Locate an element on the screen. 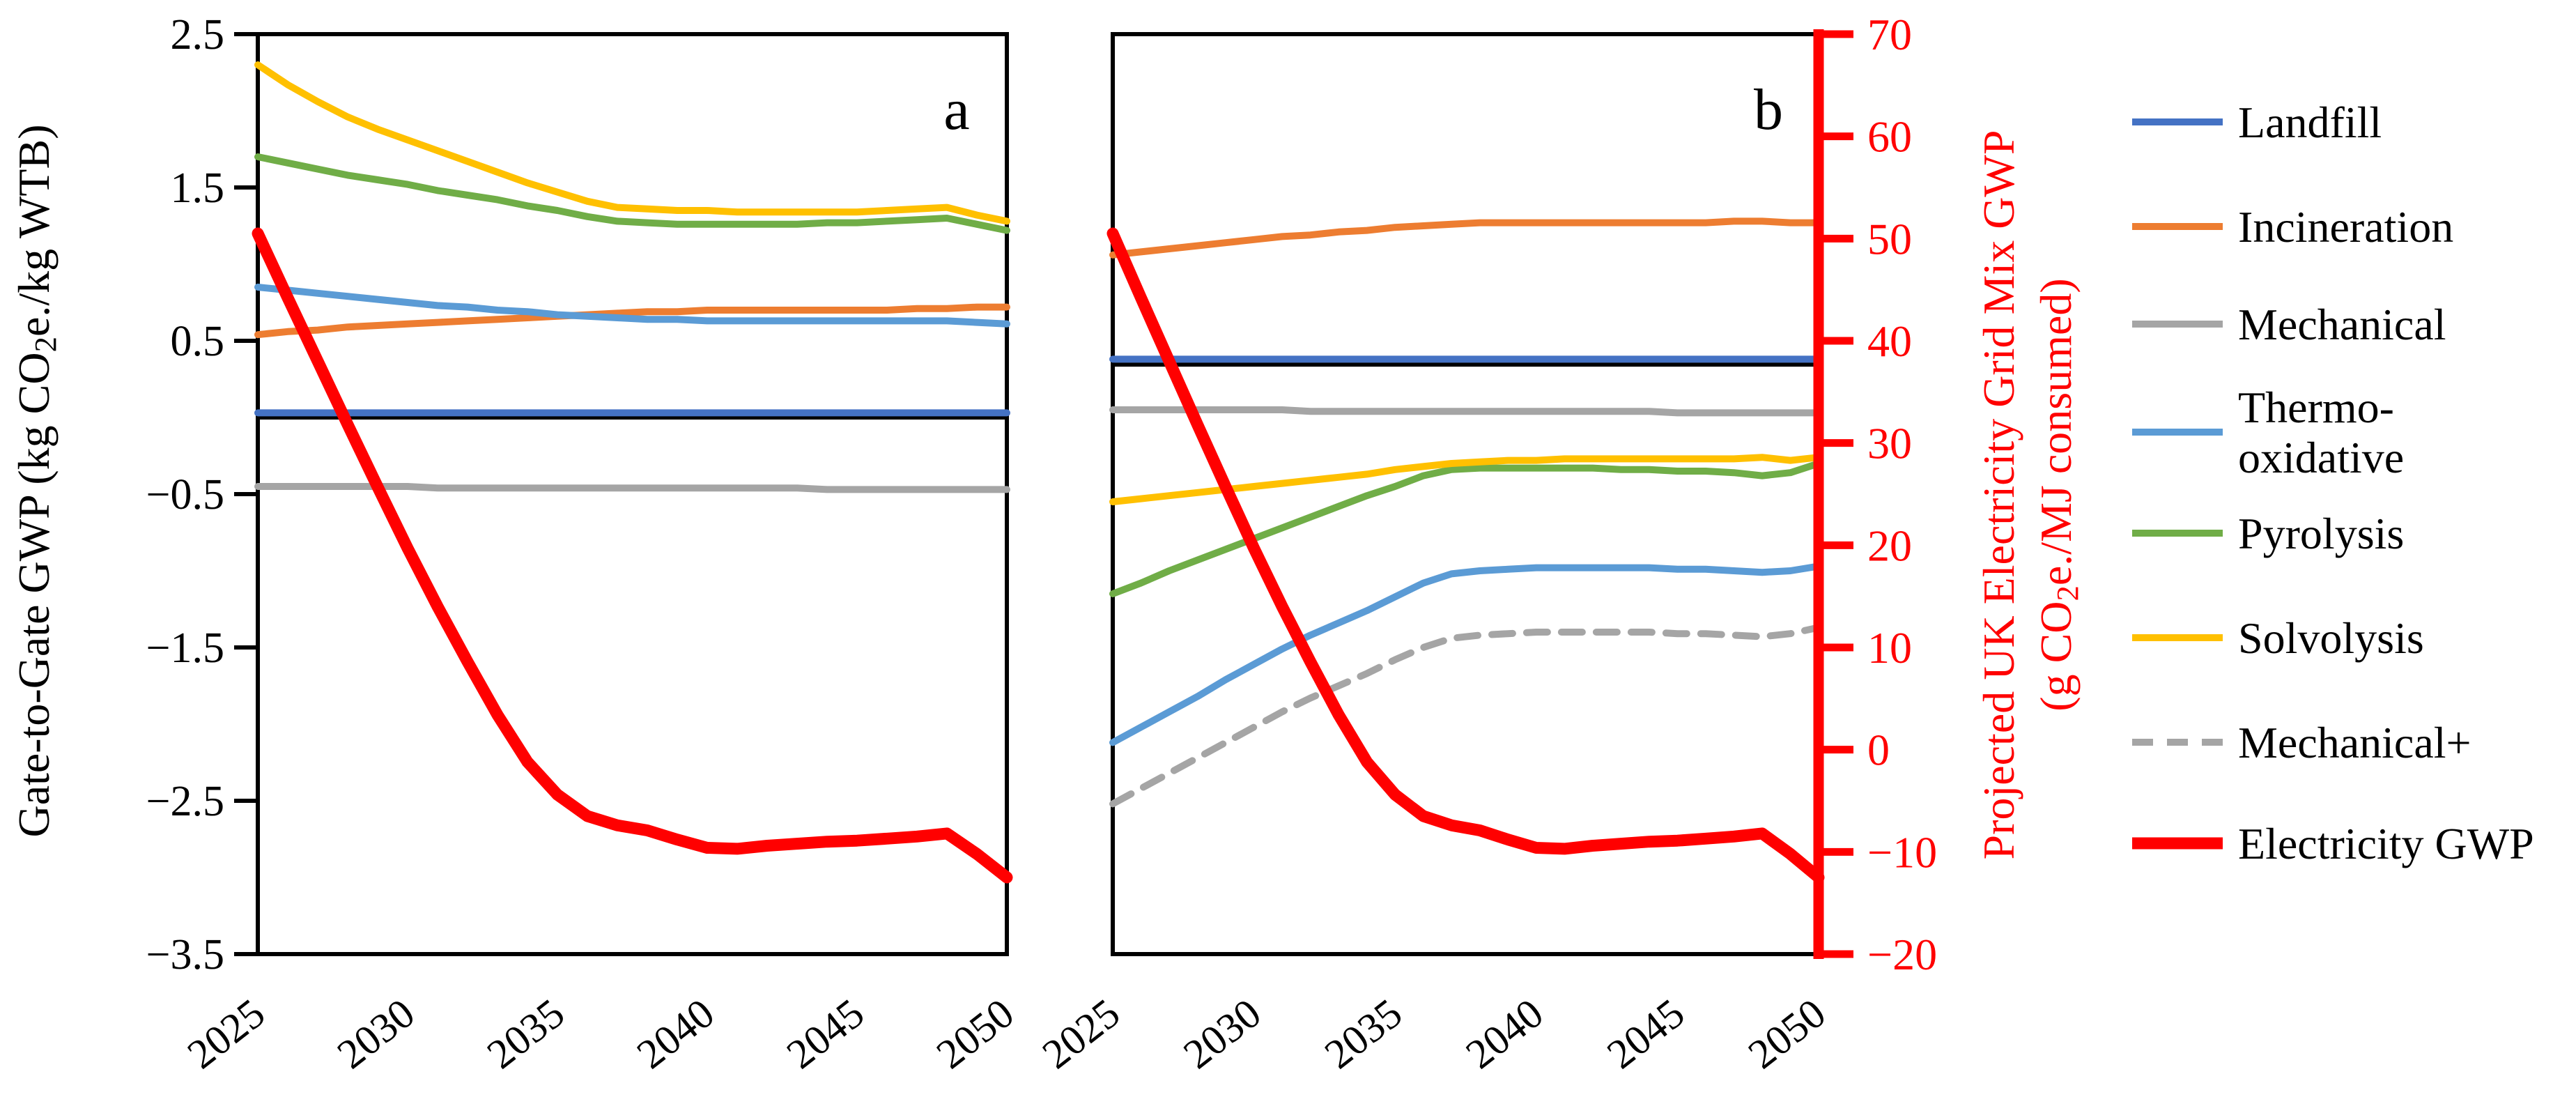 Image resolution: width=2576 pixels, height=1113 pixels. right-axis-tick-label: 40 is located at coordinates (1889, 341).